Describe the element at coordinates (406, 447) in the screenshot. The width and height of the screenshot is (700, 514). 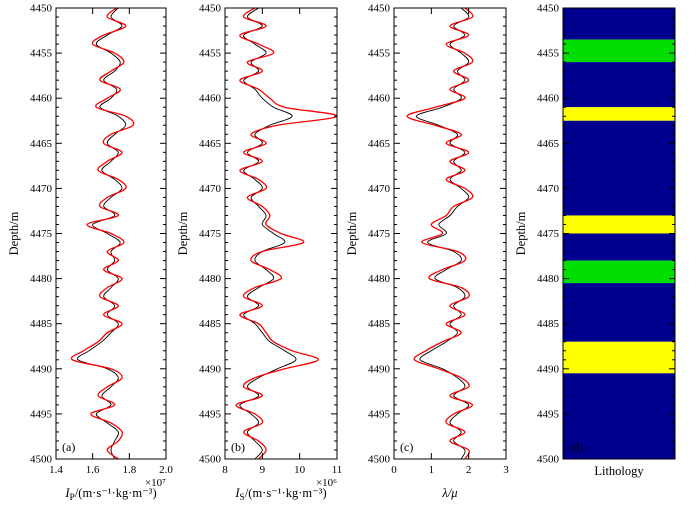
I see `panel-letter-label: (c)` at that location.